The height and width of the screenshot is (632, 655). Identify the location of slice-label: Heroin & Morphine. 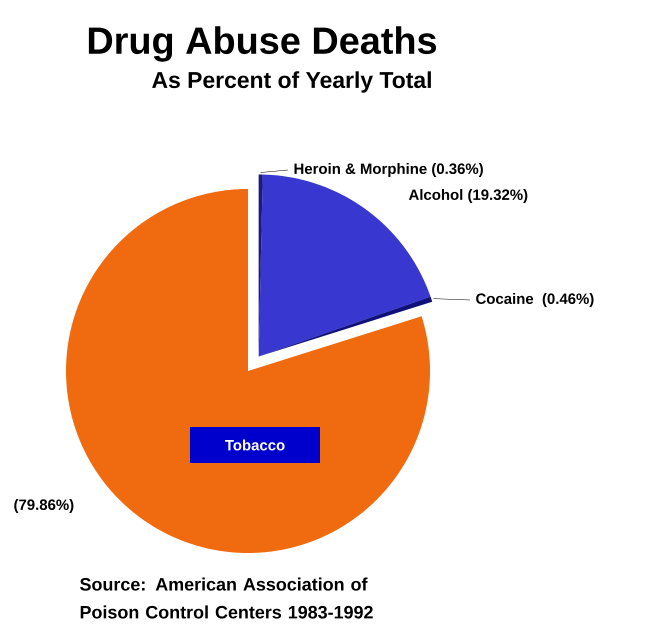
(360, 170).